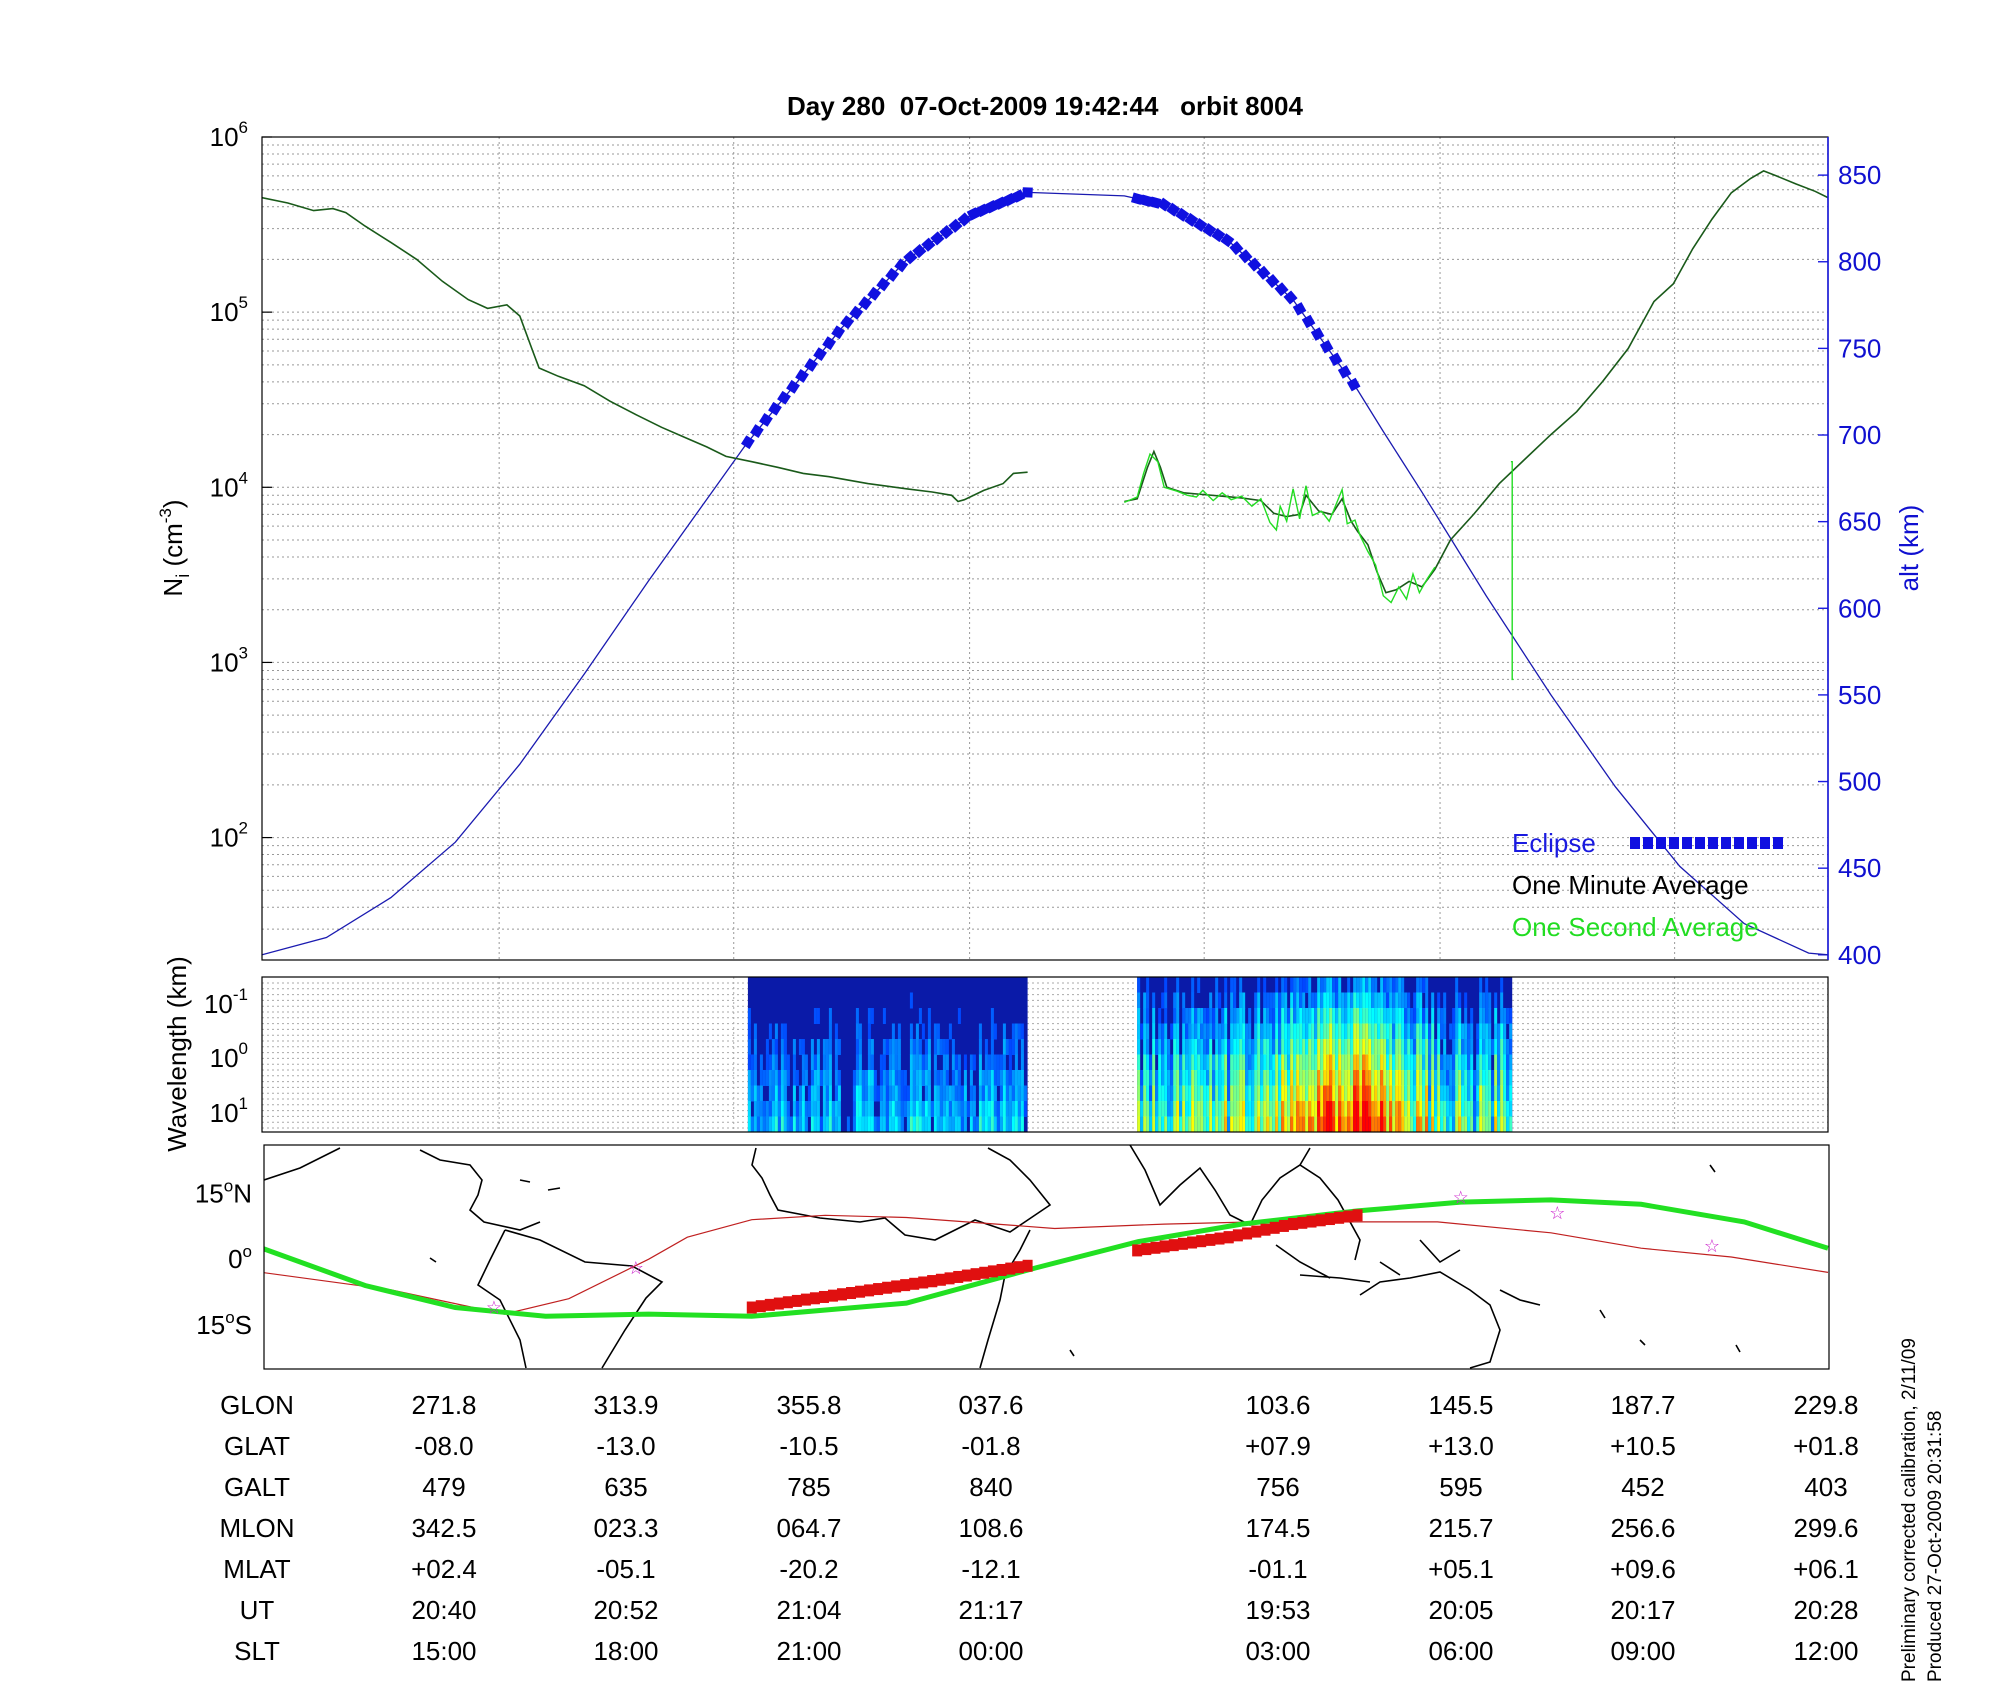 The height and width of the screenshot is (1700, 2000). I want to click on alt-tick-label-right: 450, so click(1859, 868).